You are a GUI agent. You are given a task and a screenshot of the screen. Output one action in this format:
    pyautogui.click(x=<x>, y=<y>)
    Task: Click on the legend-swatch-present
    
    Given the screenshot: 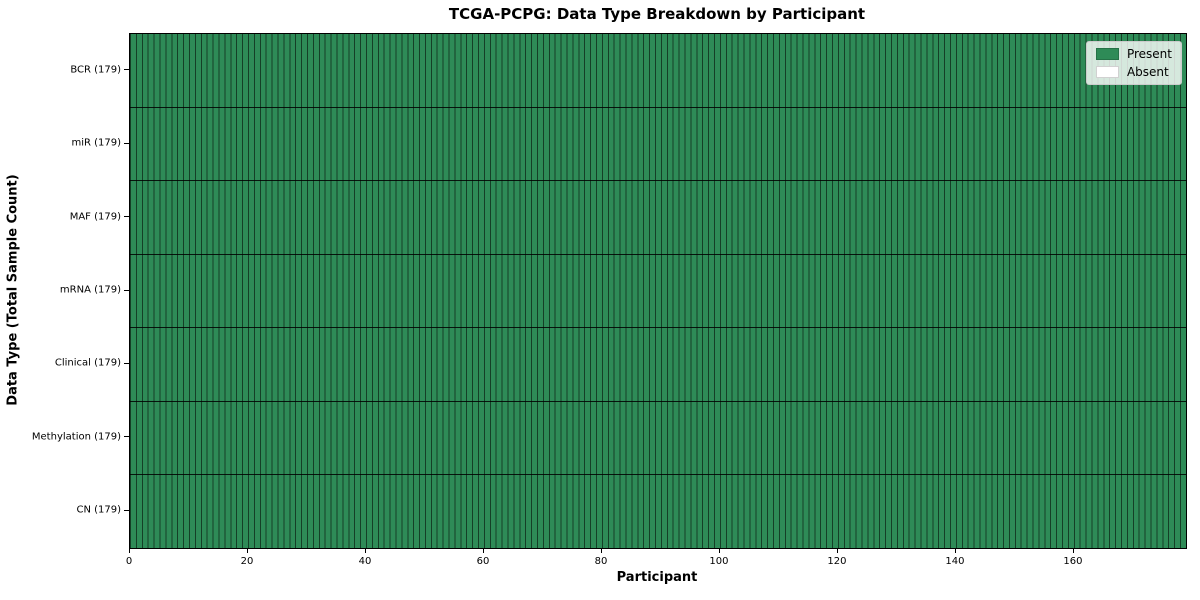 What is the action you would take?
    pyautogui.click(x=1107, y=54)
    